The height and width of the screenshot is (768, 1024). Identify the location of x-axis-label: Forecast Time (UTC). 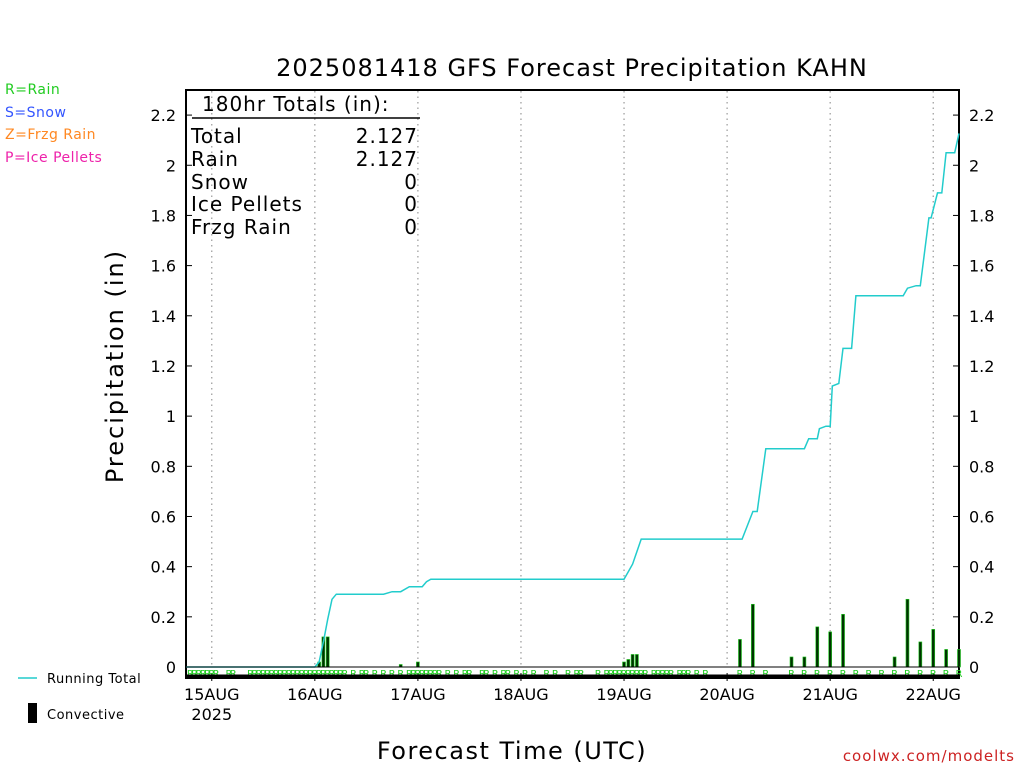
(512, 751).